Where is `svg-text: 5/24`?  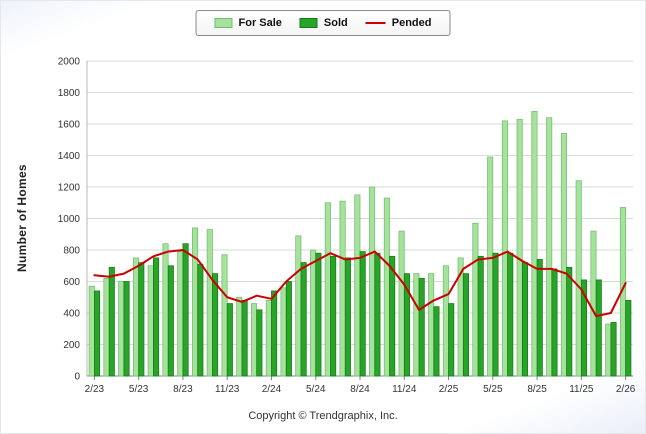 svg-text: 5/24 is located at coordinates (316, 389).